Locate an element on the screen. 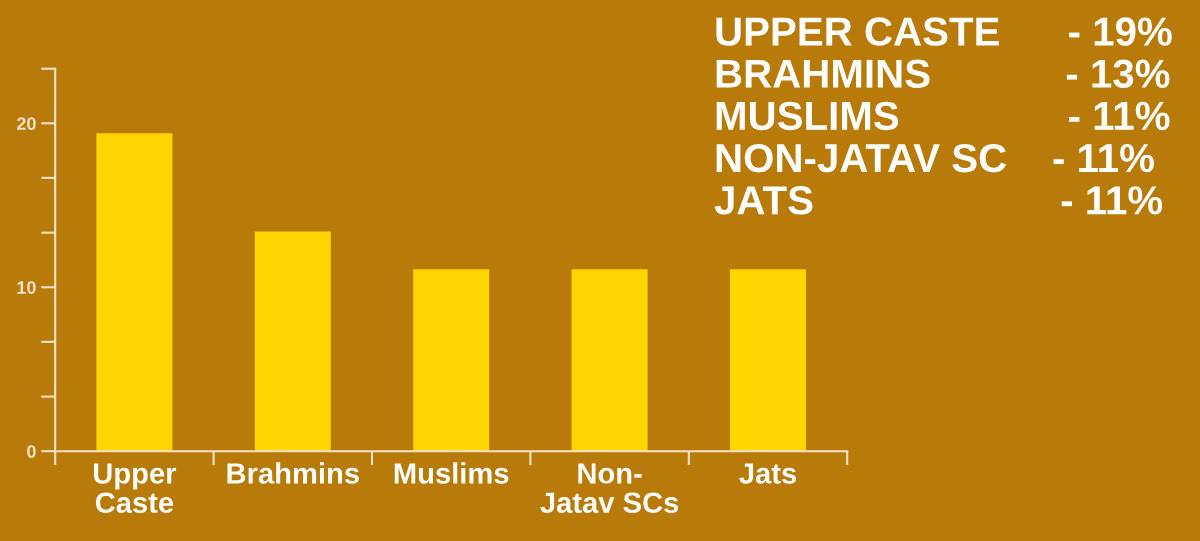  y-tick-label: 20 is located at coordinates (26, 124).